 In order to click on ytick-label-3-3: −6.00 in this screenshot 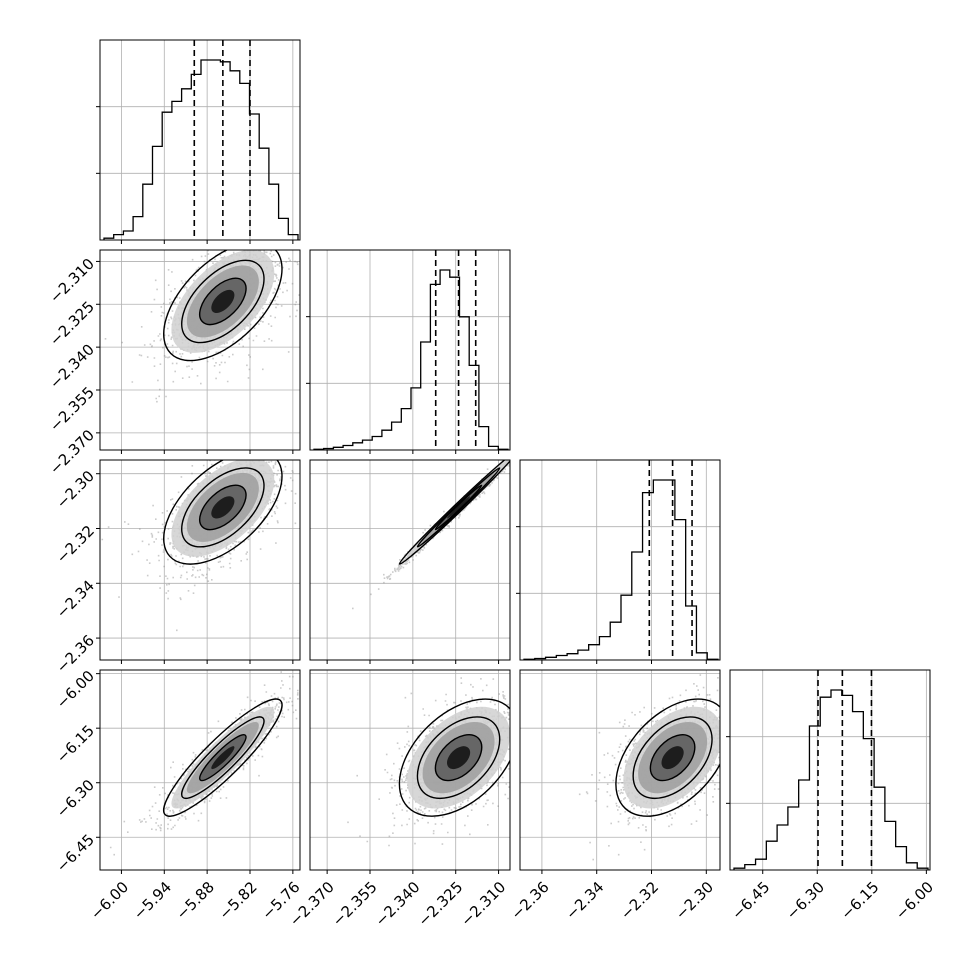, I will do `click(75, 689)`.